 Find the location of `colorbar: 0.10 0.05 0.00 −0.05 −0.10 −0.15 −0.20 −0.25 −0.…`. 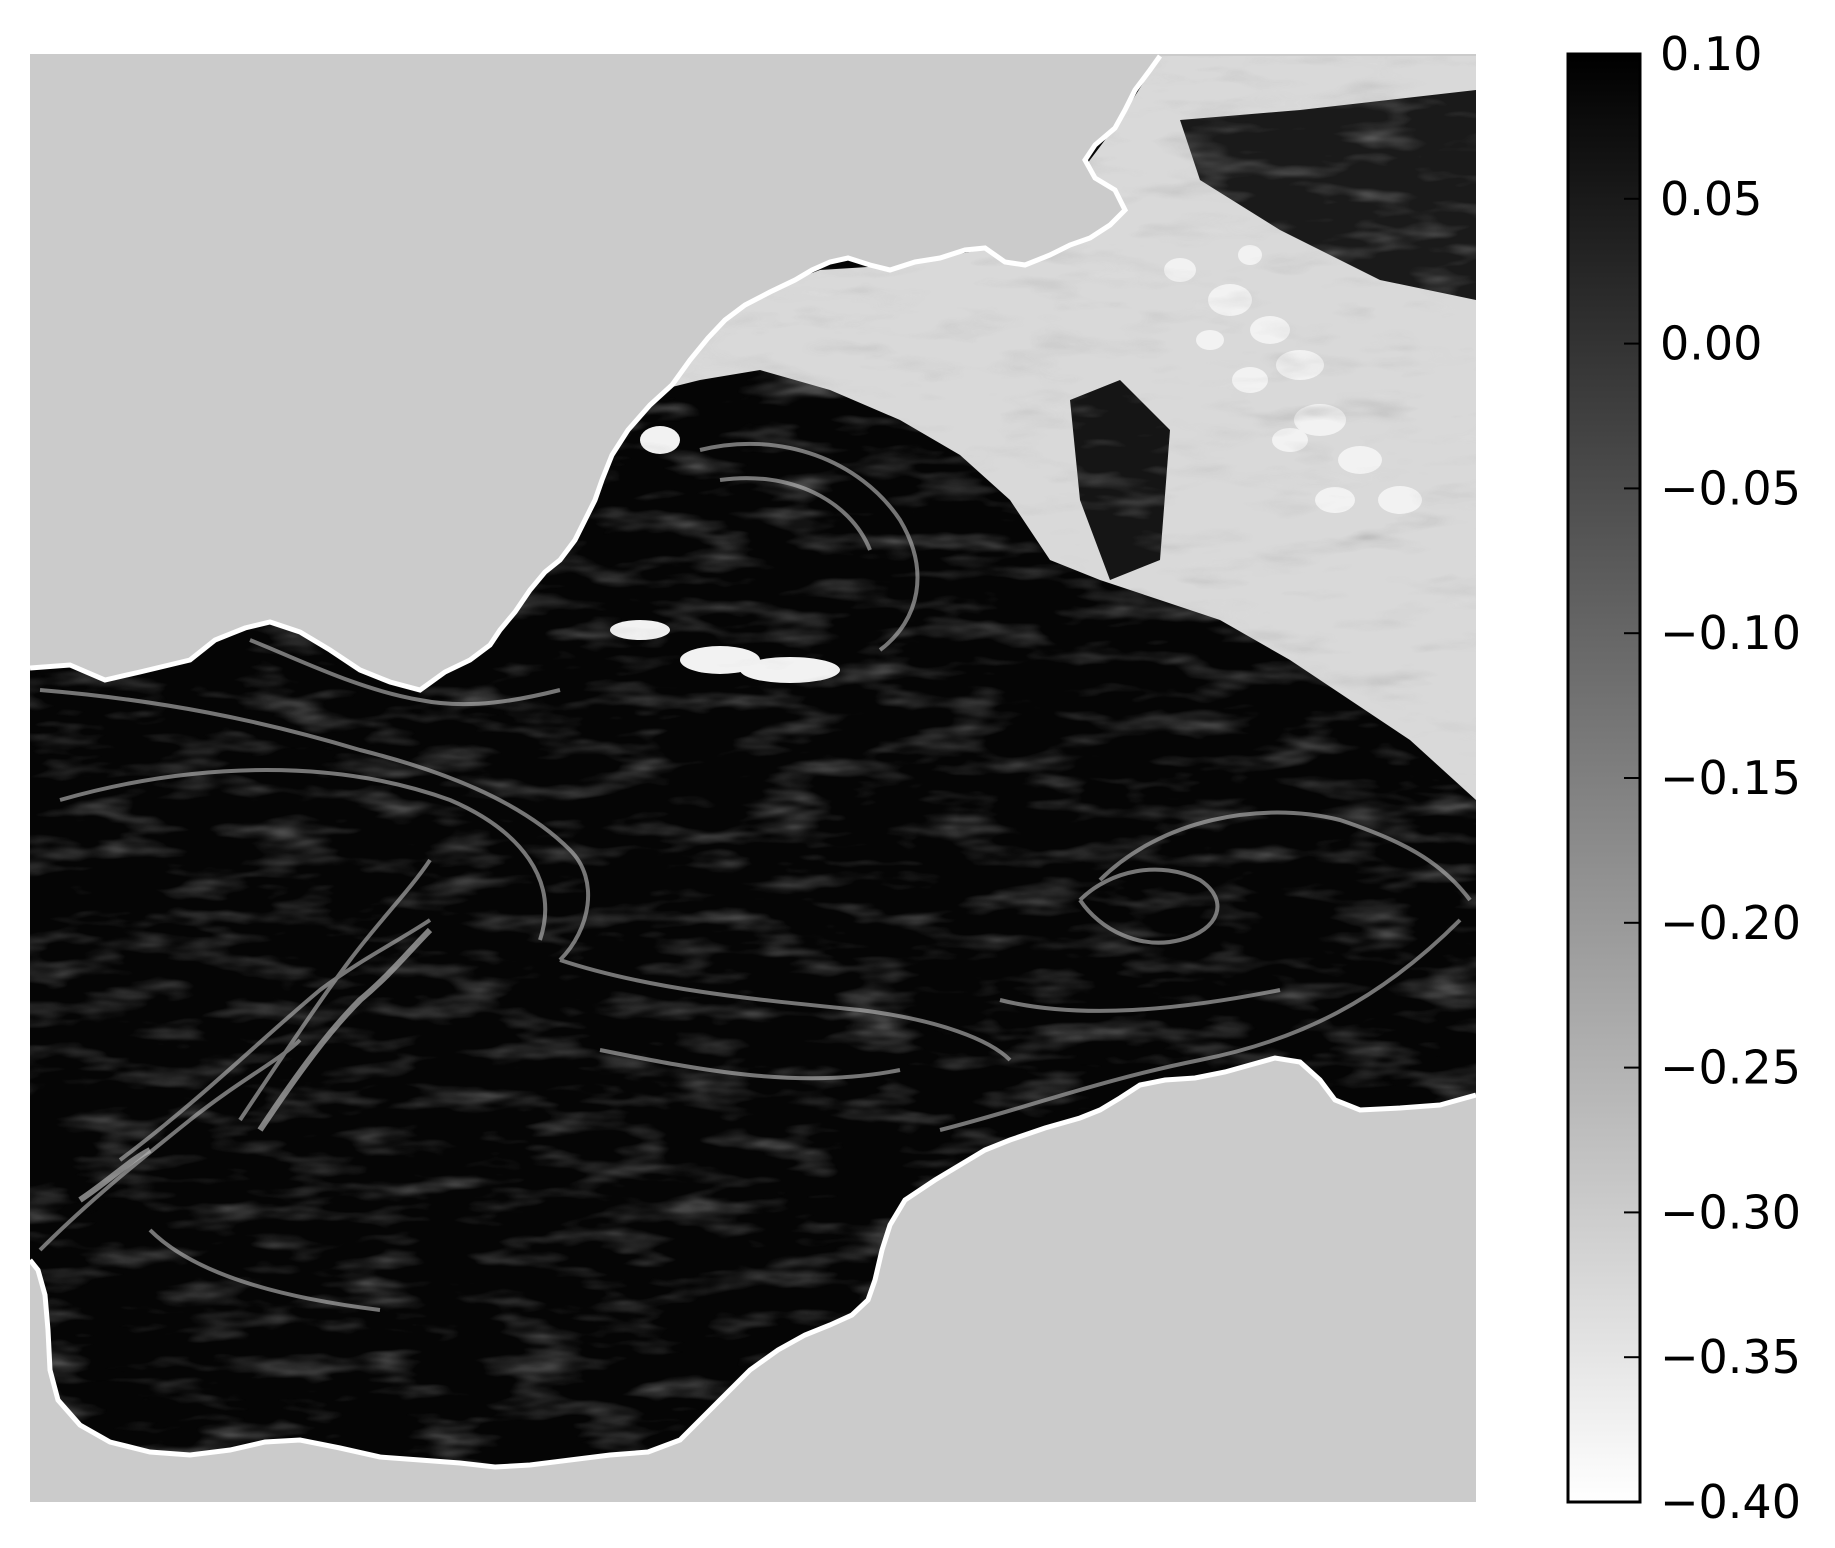

colorbar: 0.10 0.05 0.00 −0.05 −0.10 −0.15 −0.20 −0.25 −0.… is located at coordinates (1683, 778).